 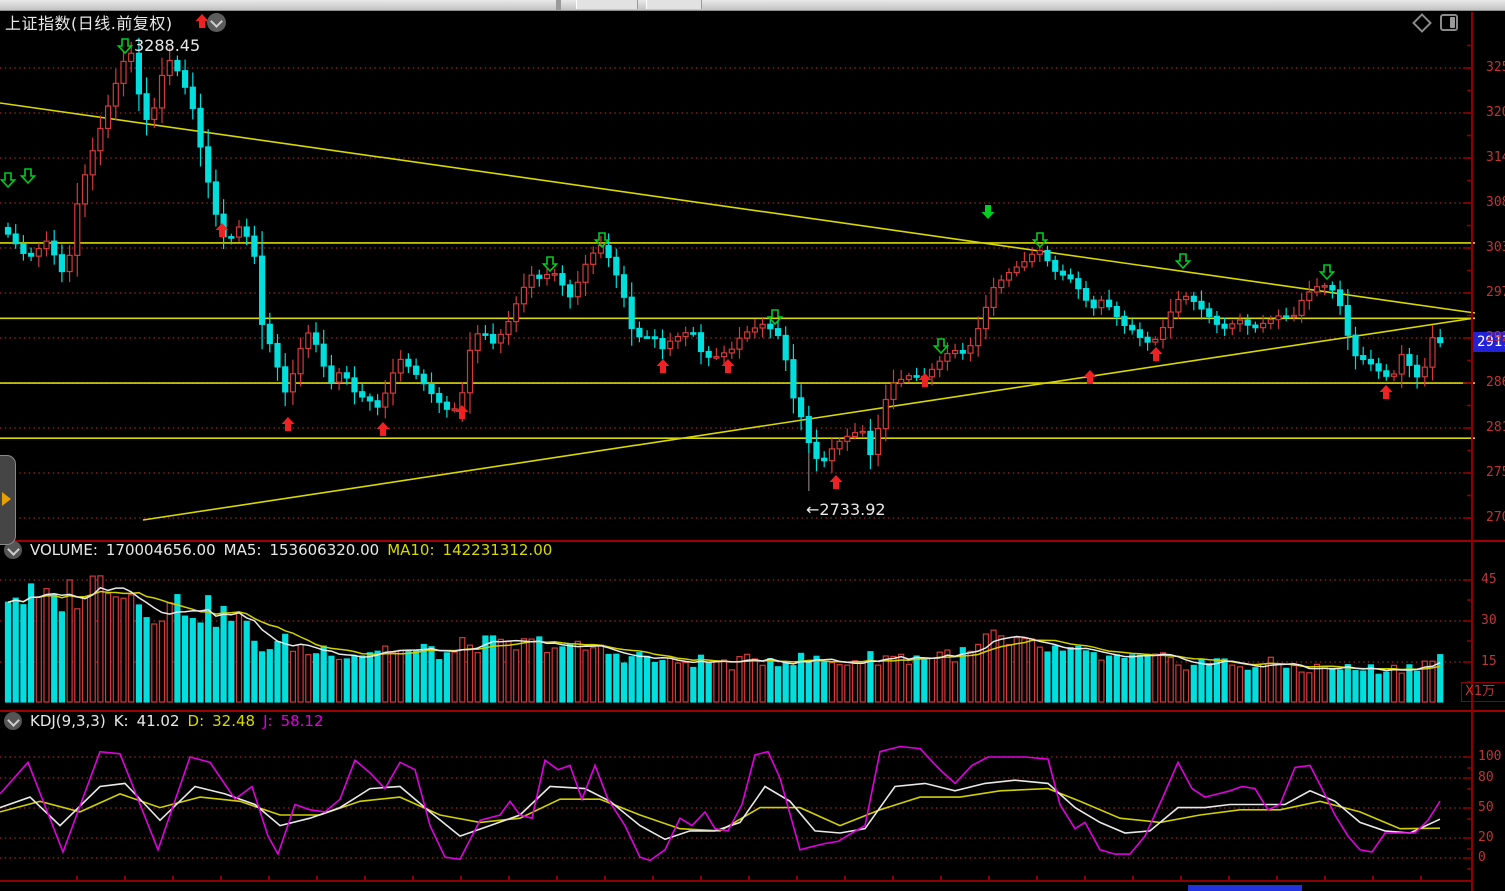 What do you see at coordinates (1495, 247) in the screenshot?
I see `price-axis-label: 3034` at bounding box center [1495, 247].